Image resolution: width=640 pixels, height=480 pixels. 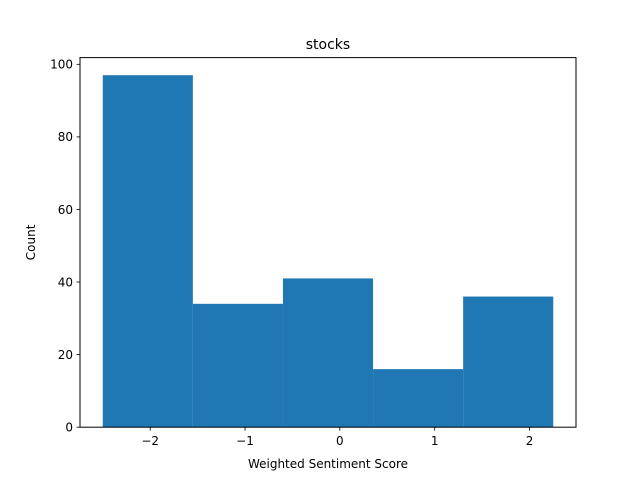 I want to click on x-tick-label: −2, so click(x=150, y=441).